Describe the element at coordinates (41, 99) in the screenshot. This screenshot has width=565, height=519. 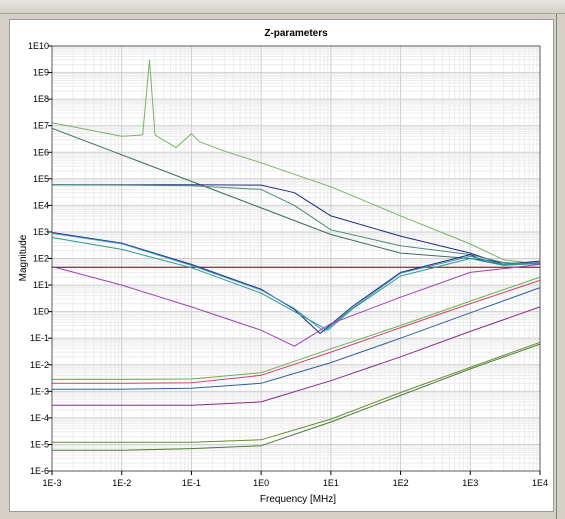
I see `y-tick-label: 1E8` at that location.